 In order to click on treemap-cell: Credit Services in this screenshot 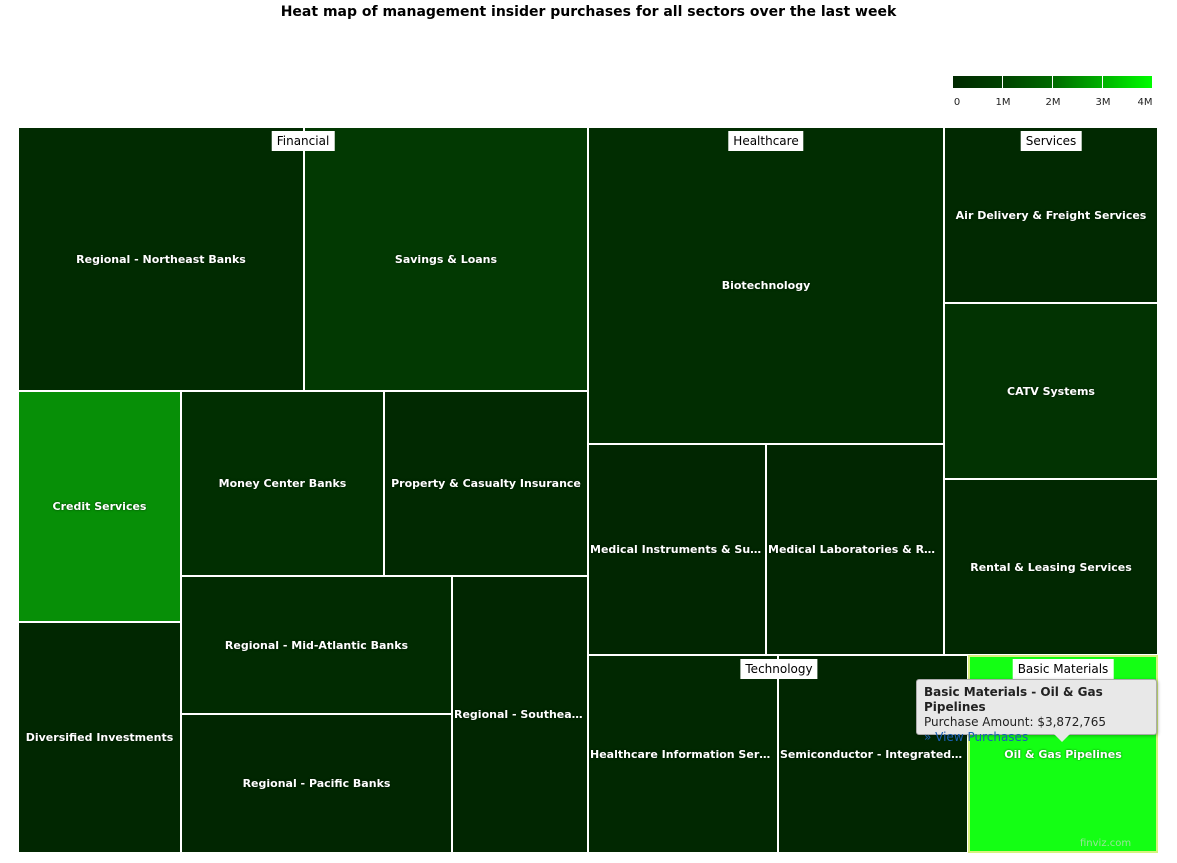, I will do `click(99, 506)`.